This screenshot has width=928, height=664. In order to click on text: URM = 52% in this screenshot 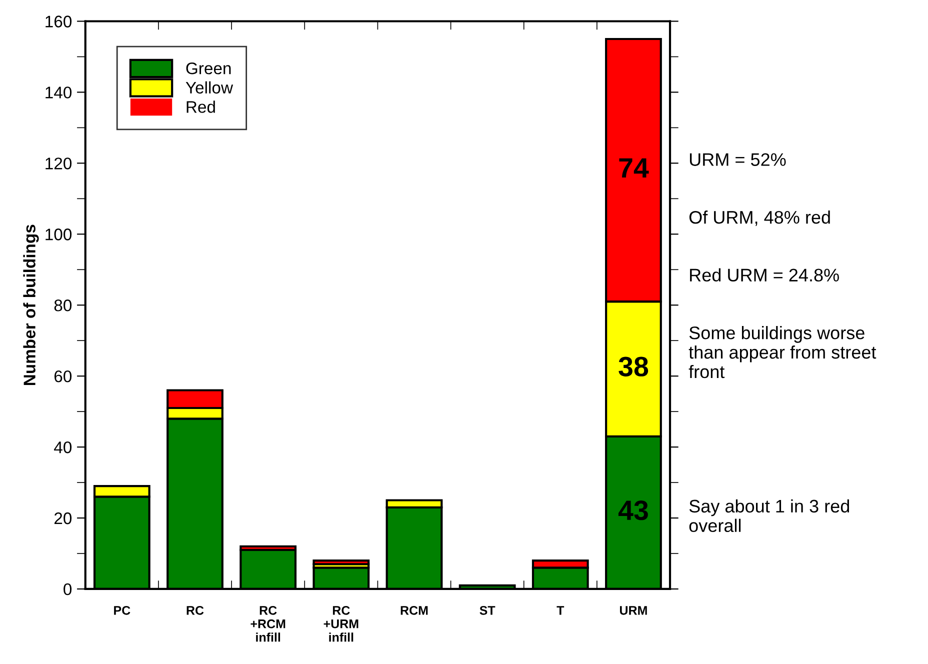, I will do `click(738, 159)`.